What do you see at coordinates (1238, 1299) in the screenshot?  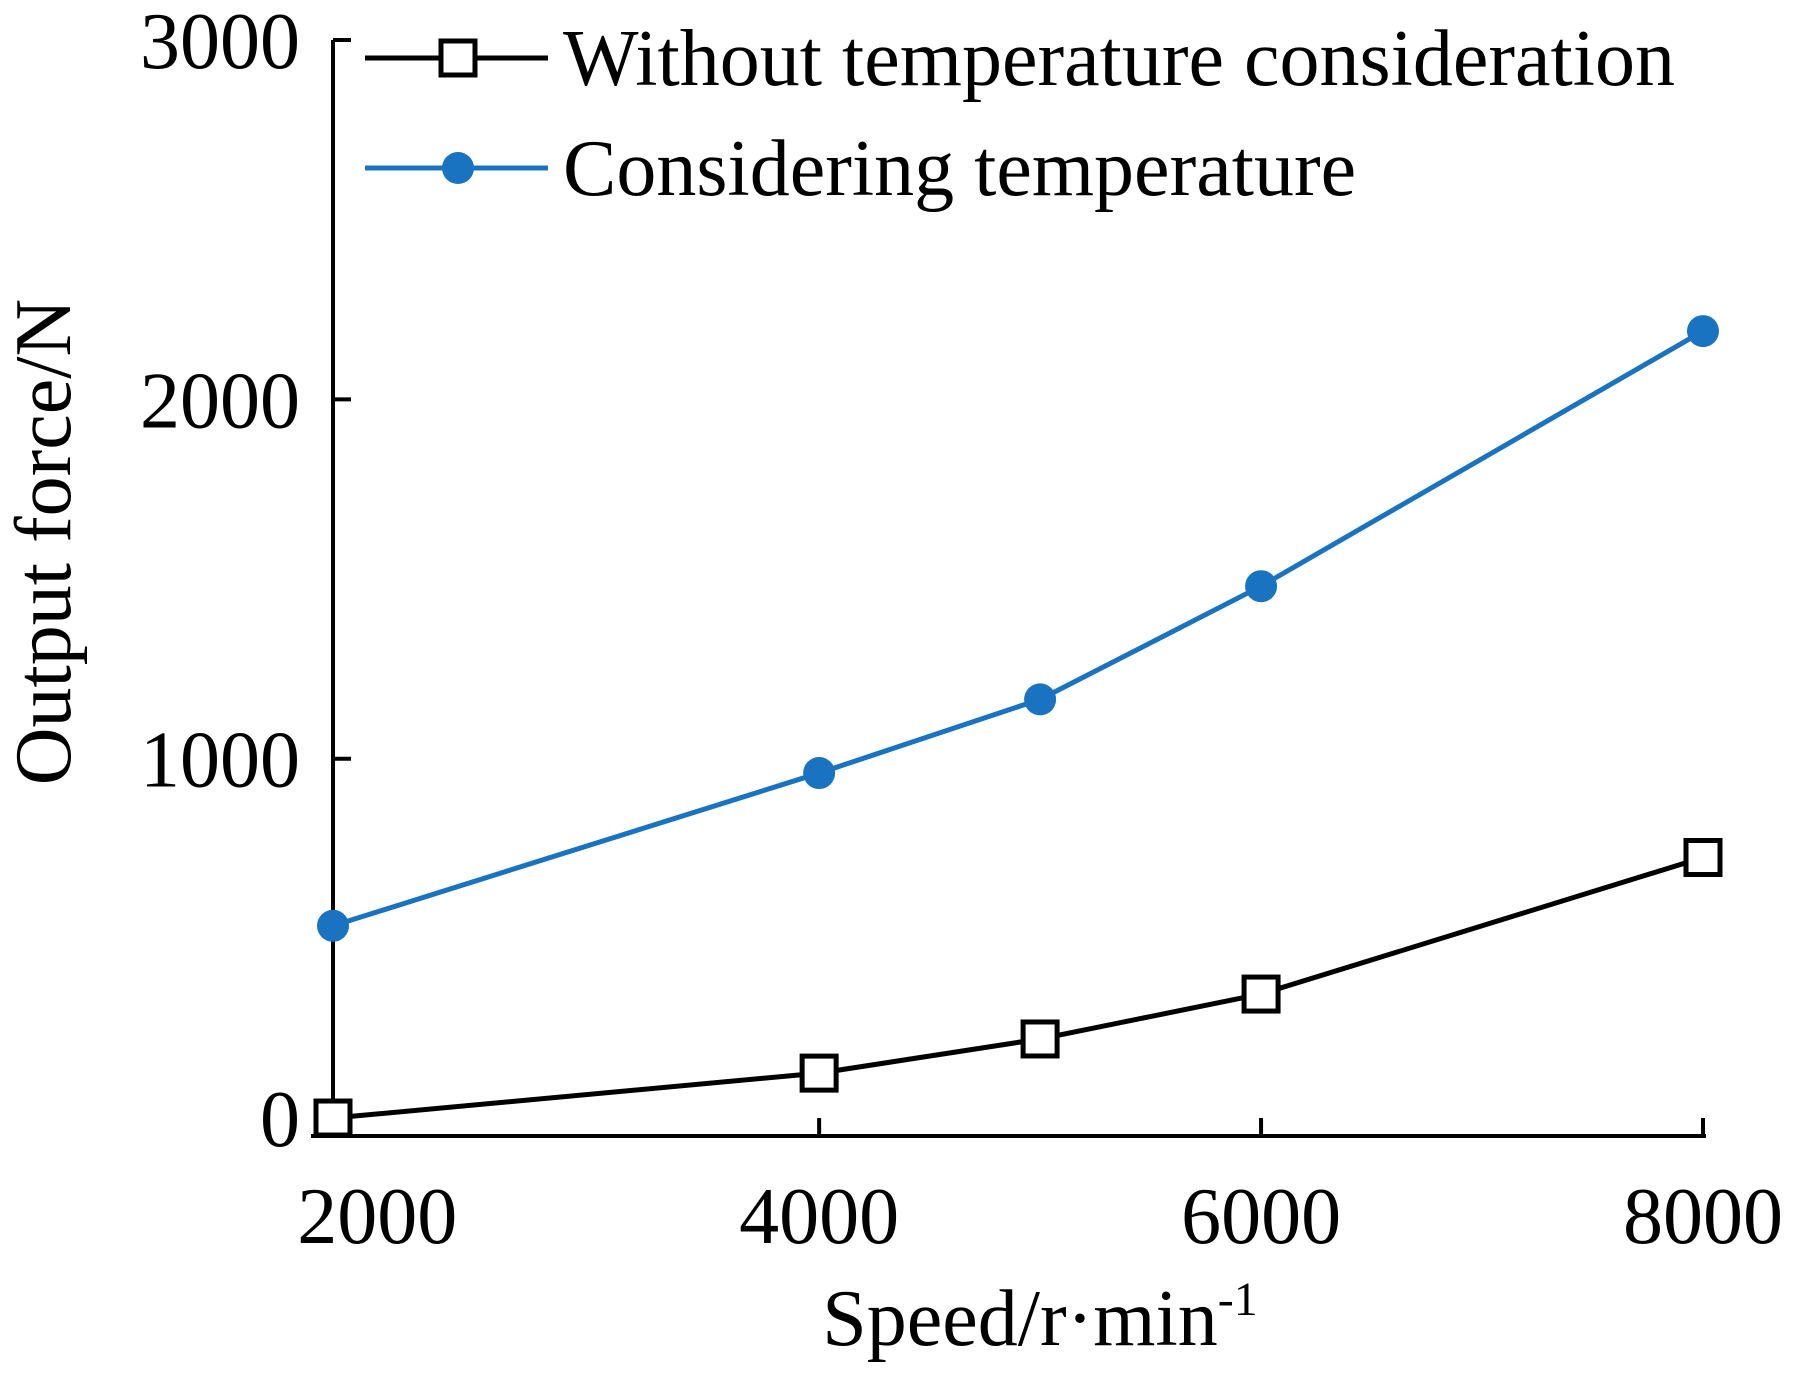 I see `x-axis-title-superscript: -1` at bounding box center [1238, 1299].